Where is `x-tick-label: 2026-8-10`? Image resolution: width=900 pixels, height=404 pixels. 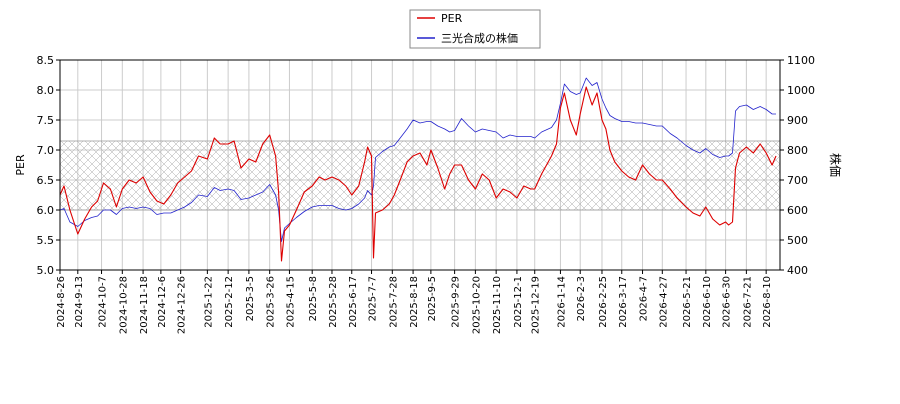
x-tick-label: 2026-8-10 is located at coordinates (767, 302).